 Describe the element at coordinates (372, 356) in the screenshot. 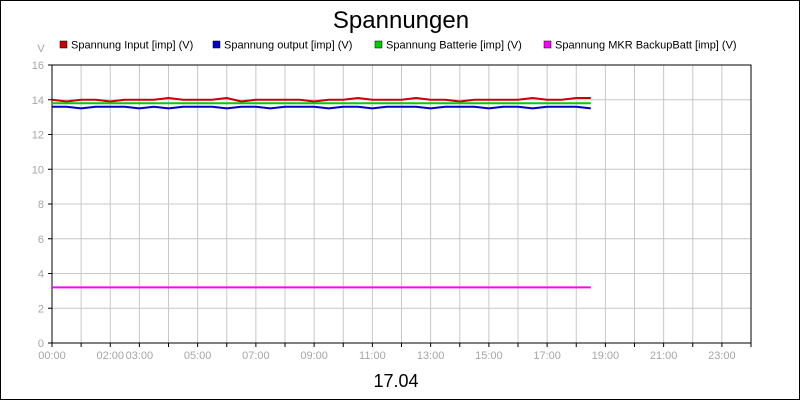

I see `x-tick-label: 11:00` at that location.